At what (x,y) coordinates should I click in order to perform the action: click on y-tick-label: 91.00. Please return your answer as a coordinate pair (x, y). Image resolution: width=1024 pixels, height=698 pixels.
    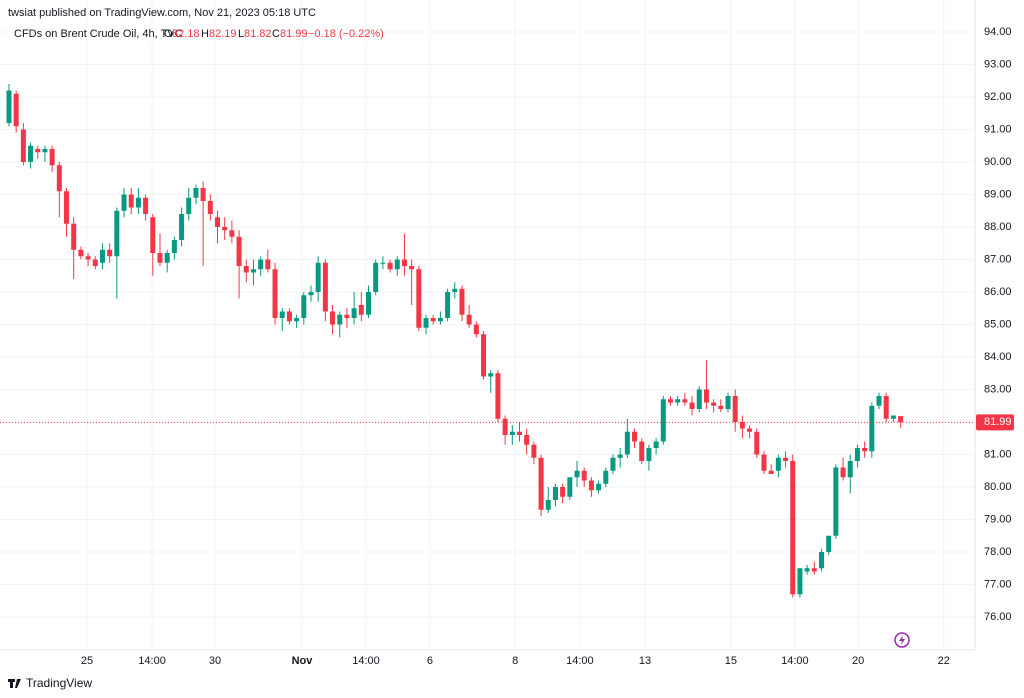
    Looking at the image, I should click on (998, 129).